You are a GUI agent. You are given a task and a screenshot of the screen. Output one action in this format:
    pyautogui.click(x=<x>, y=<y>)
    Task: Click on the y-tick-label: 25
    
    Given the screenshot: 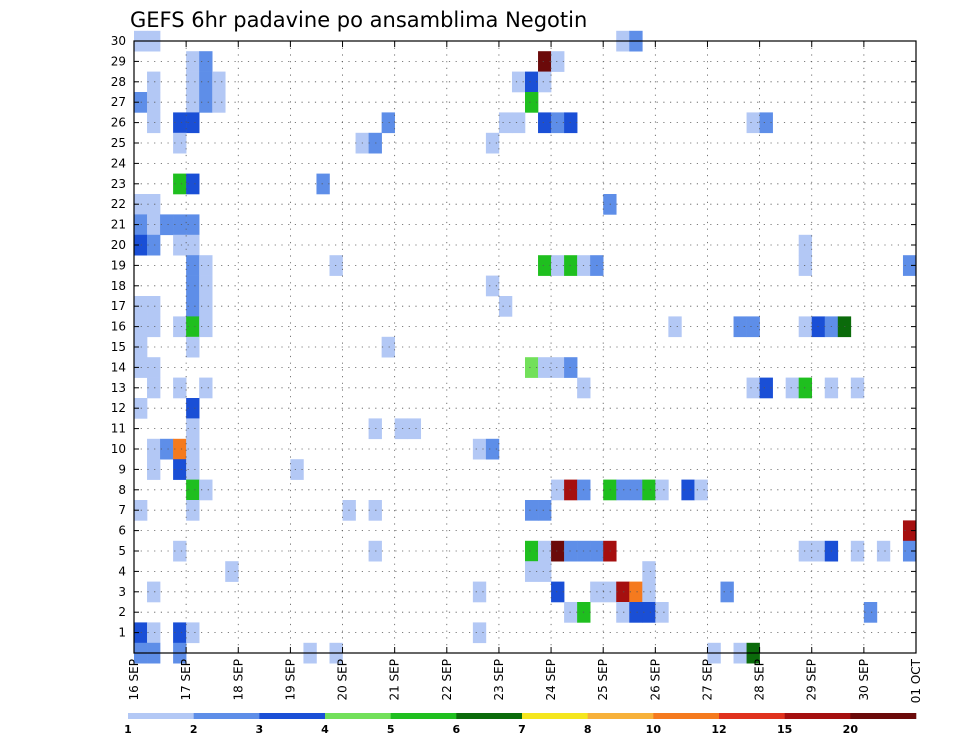 What is the action you would take?
    pyautogui.click(x=118, y=143)
    